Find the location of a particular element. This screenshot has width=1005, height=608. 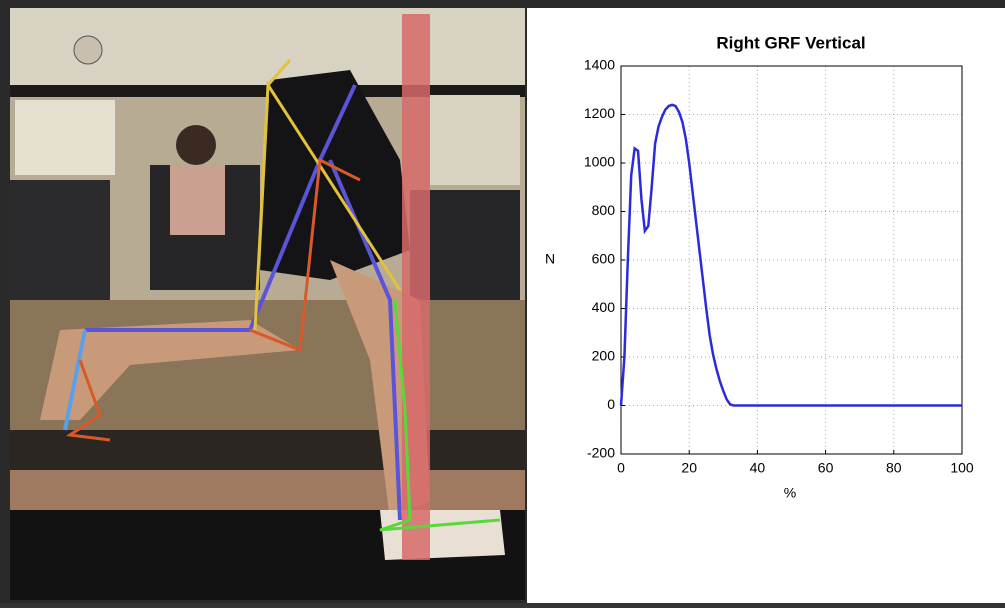

y-tick-label: 1200 is located at coordinates (599, 113).